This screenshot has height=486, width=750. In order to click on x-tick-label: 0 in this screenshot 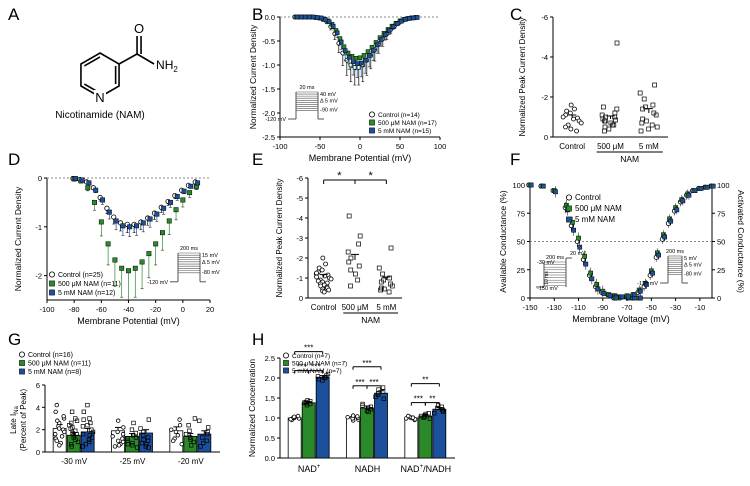, I will do `click(360, 146)`.